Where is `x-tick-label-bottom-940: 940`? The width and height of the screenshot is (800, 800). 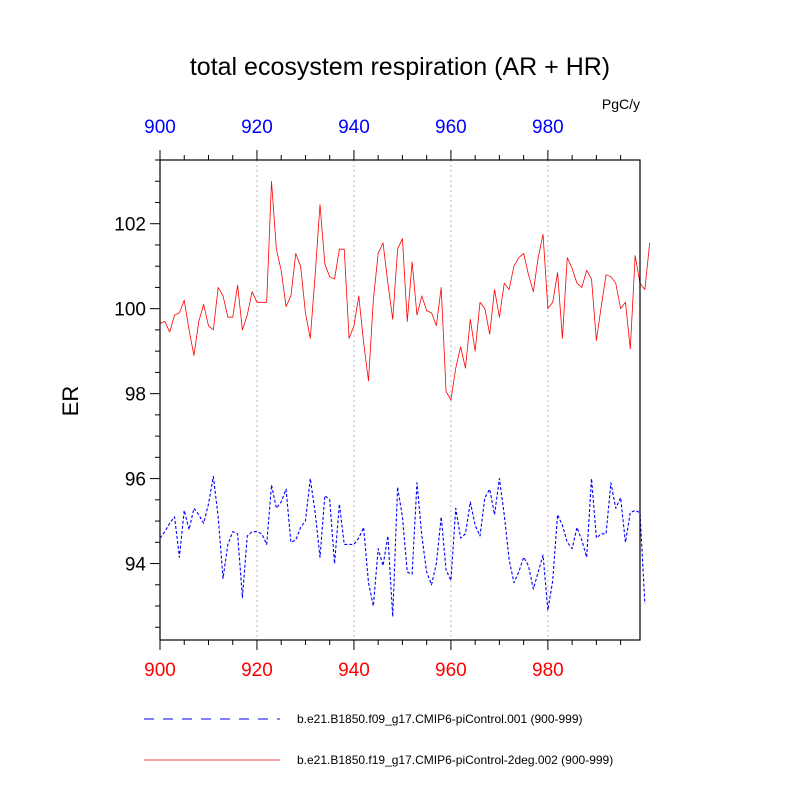
x-tick-label-bottom-940: 940 is located at coordinates (354, 670).